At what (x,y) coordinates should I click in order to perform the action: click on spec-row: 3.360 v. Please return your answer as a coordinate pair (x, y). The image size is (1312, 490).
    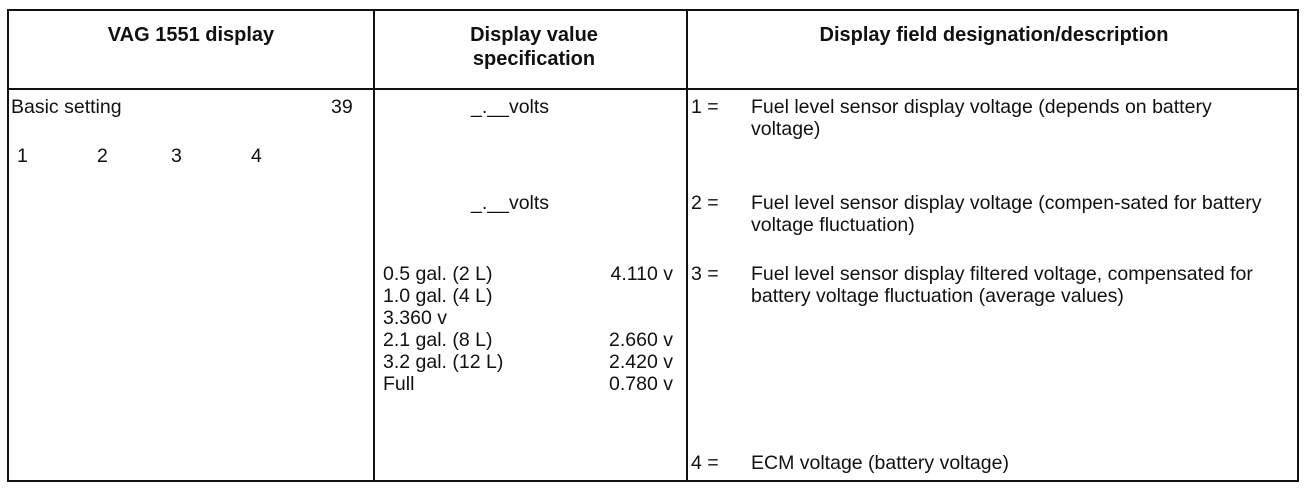
    Looking at the image, I should click on (528, 318).